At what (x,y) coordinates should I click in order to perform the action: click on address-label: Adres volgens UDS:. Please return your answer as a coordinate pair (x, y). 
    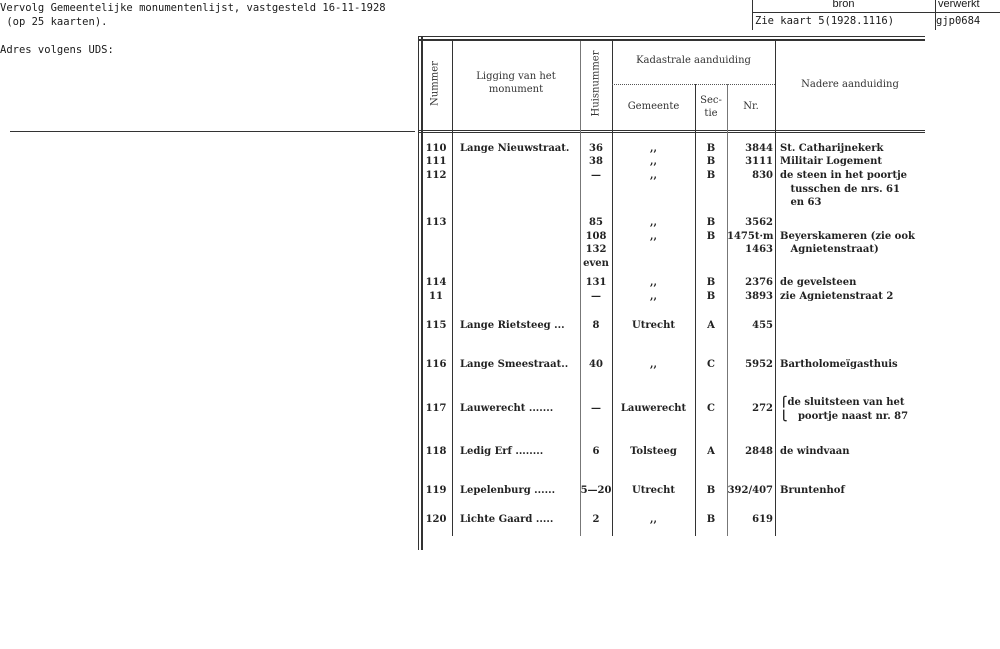
    Looking at the image, I should click on (57, 50).